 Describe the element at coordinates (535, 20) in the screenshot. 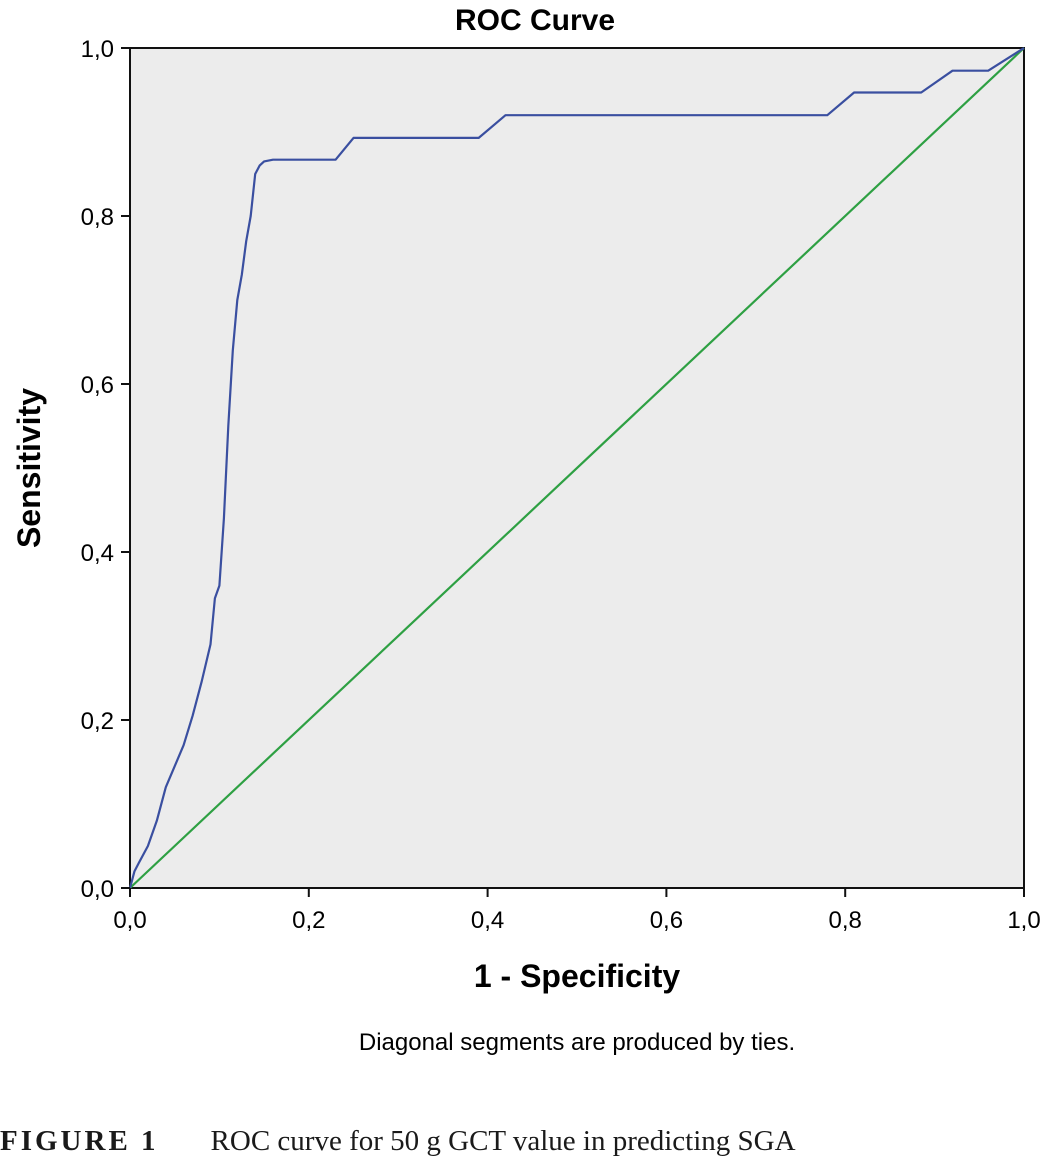

I see `chart-title: ROC Curve` at that location.